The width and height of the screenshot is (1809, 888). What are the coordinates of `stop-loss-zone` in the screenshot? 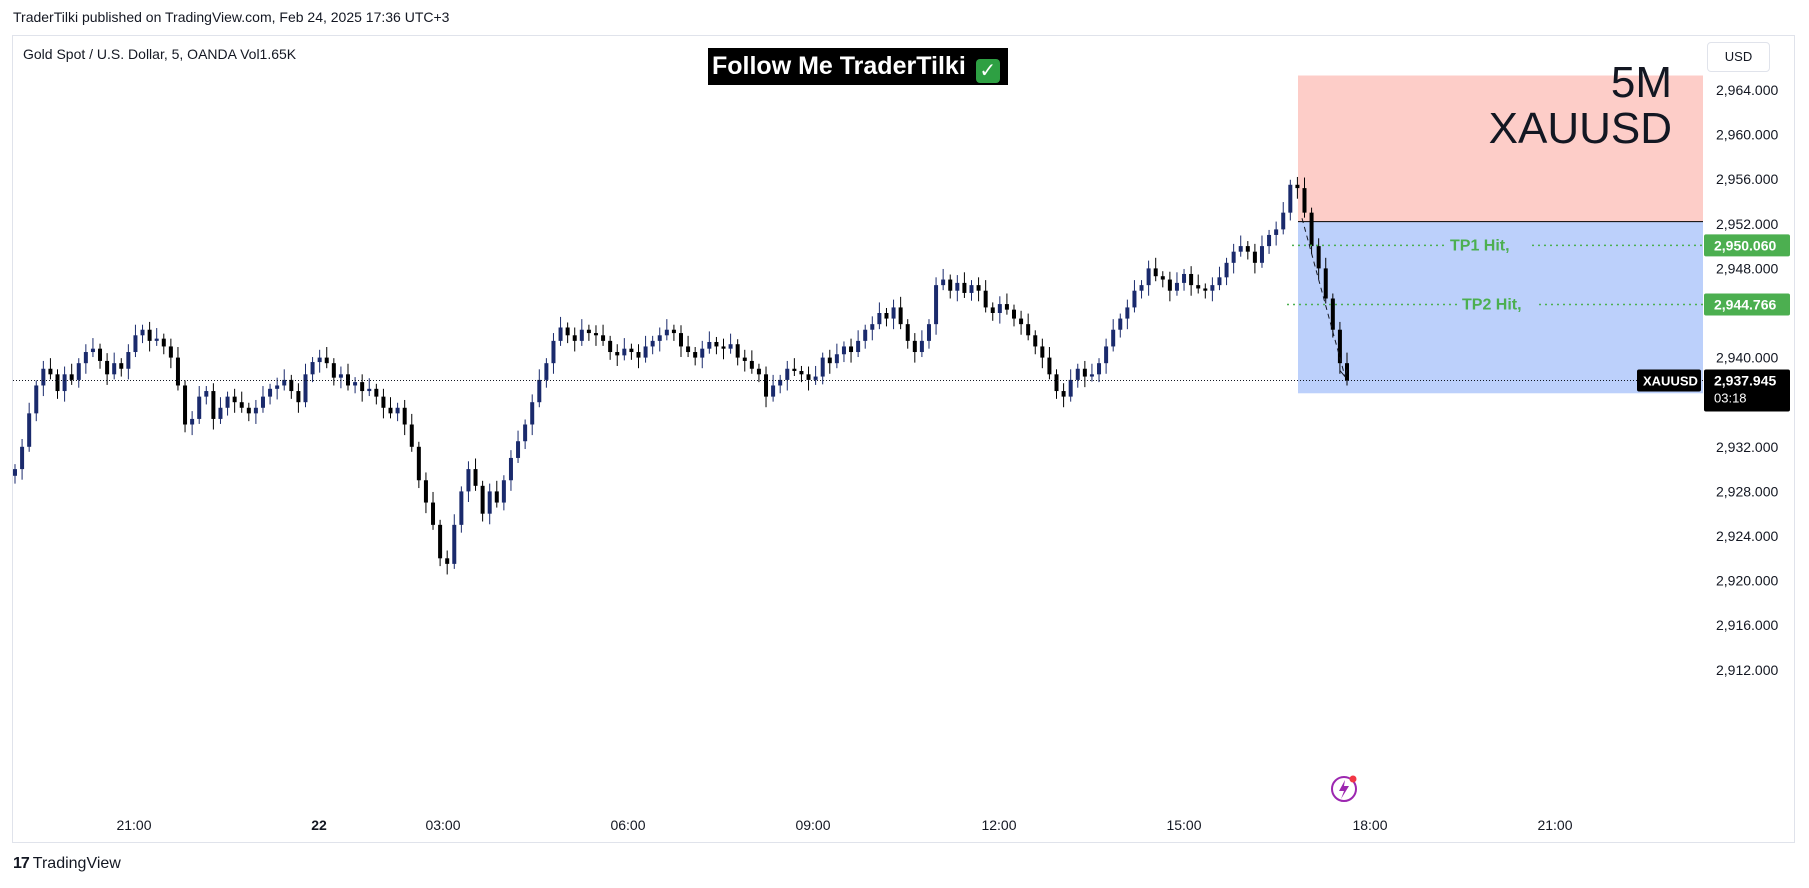 It's located at (1500, 148).